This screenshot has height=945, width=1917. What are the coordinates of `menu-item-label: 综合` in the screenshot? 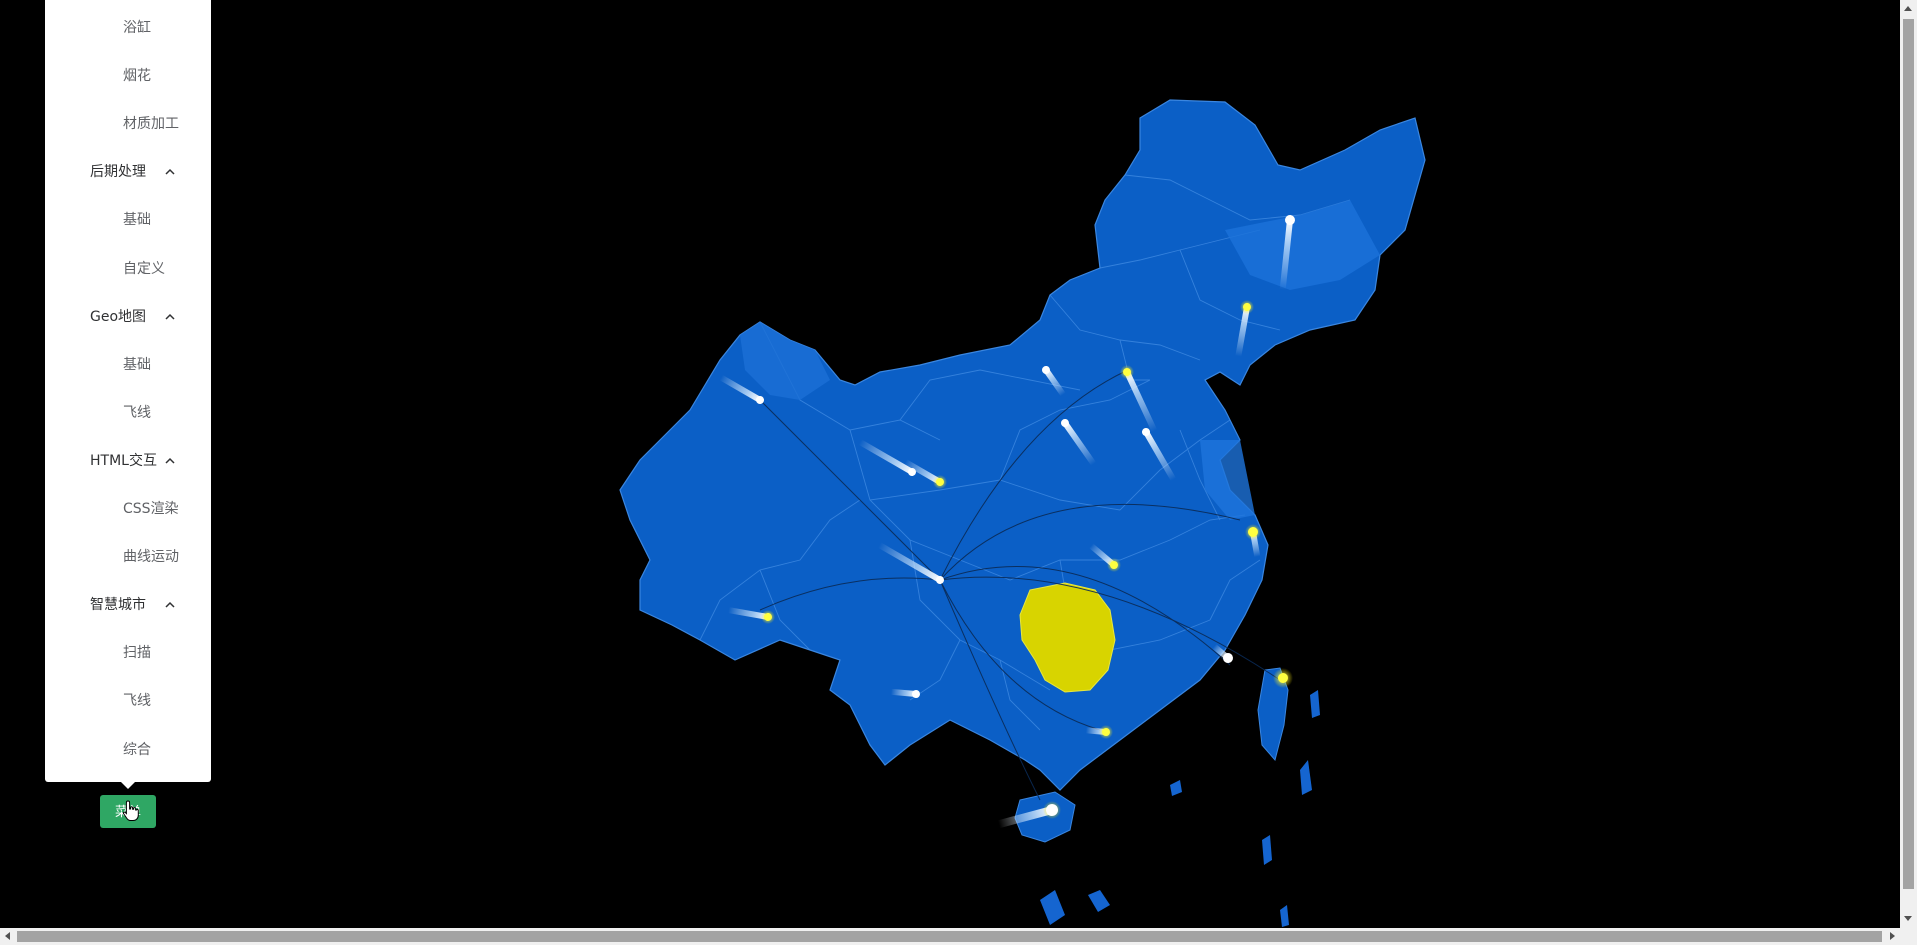 It's located at (137, 749).